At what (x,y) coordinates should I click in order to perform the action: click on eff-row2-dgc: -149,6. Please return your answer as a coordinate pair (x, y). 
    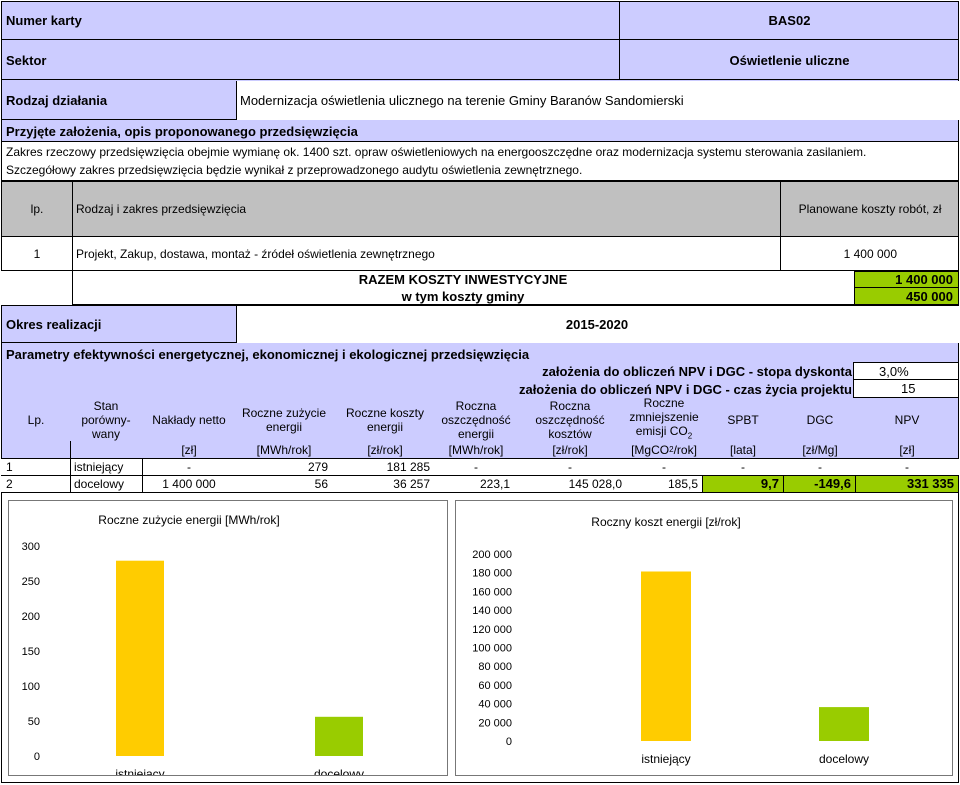
    Looking at the image, I should click on (820, 484).